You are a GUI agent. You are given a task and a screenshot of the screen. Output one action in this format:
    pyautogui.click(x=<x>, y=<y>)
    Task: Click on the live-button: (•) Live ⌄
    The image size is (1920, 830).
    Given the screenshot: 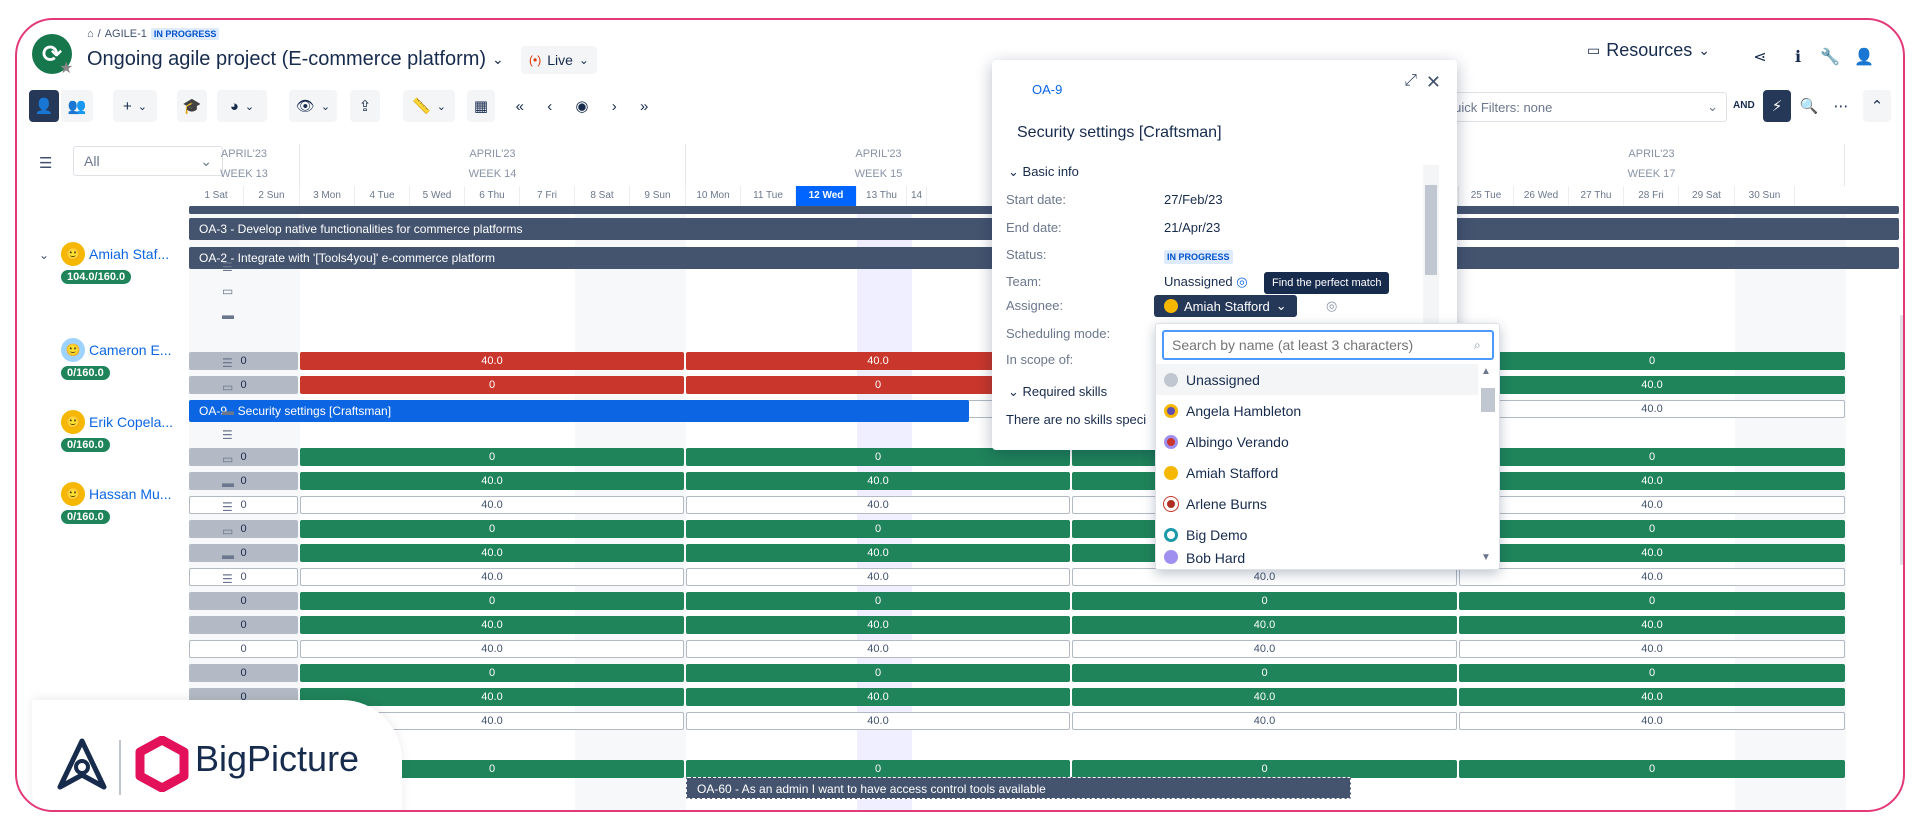 What is the action you would take?
    pyautogui.click(x=559, y=60)
    